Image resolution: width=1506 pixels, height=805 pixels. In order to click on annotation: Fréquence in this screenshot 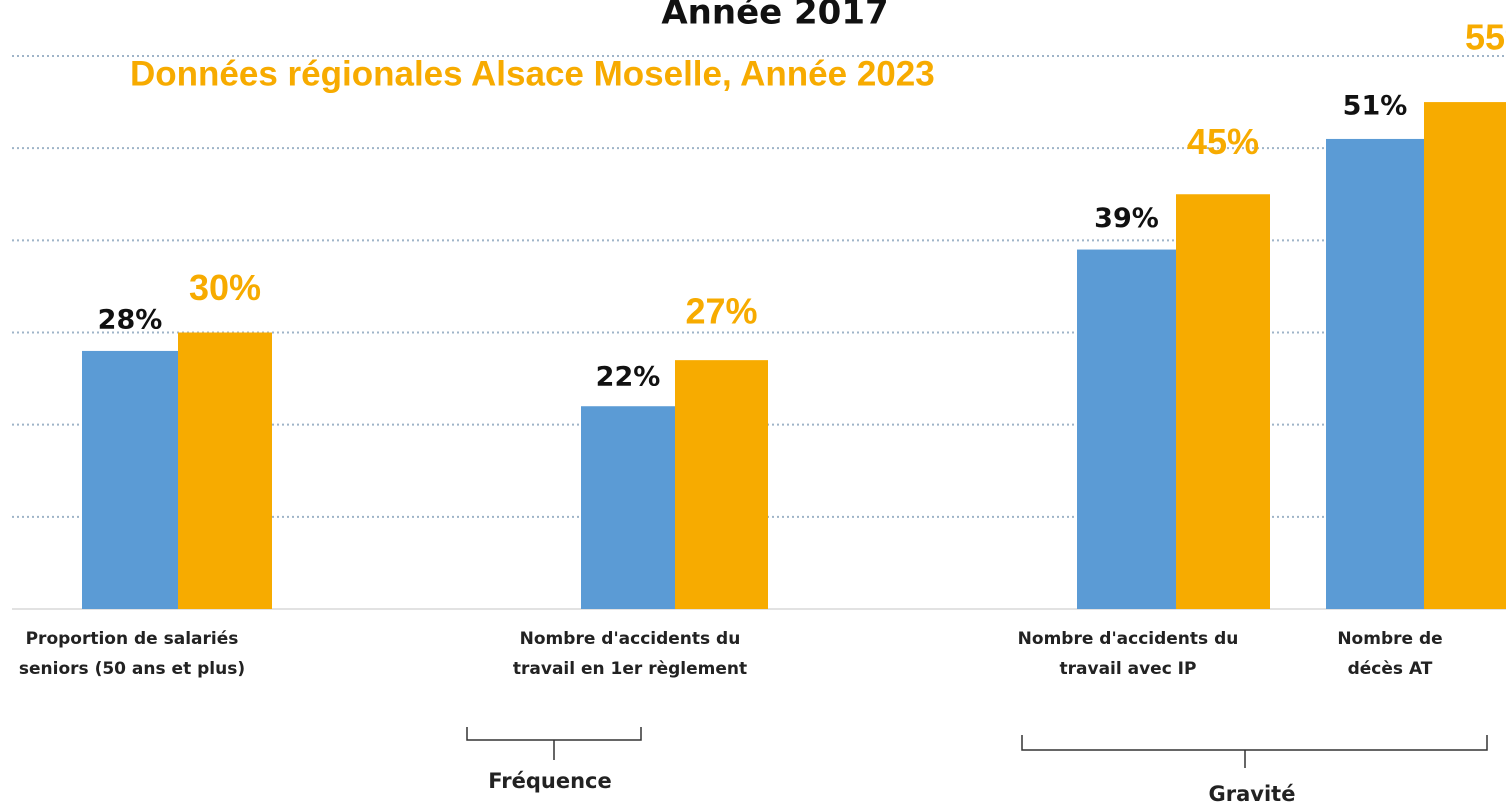, I will do `click(549, 781)`.